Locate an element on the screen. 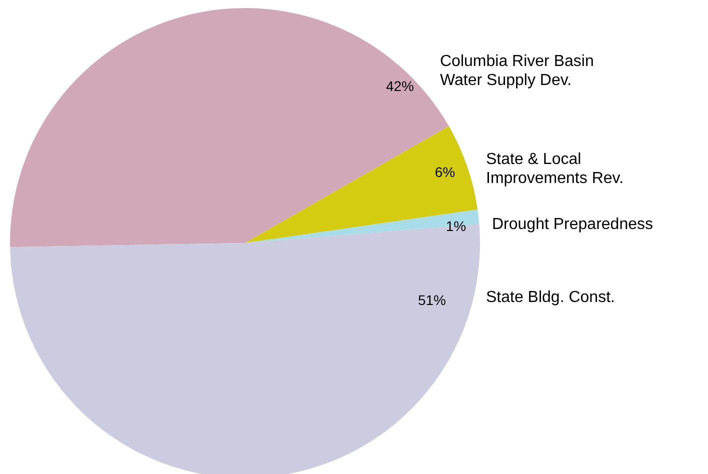  slice-label: State Bldg. Const. is located at coordinates (550, 297).